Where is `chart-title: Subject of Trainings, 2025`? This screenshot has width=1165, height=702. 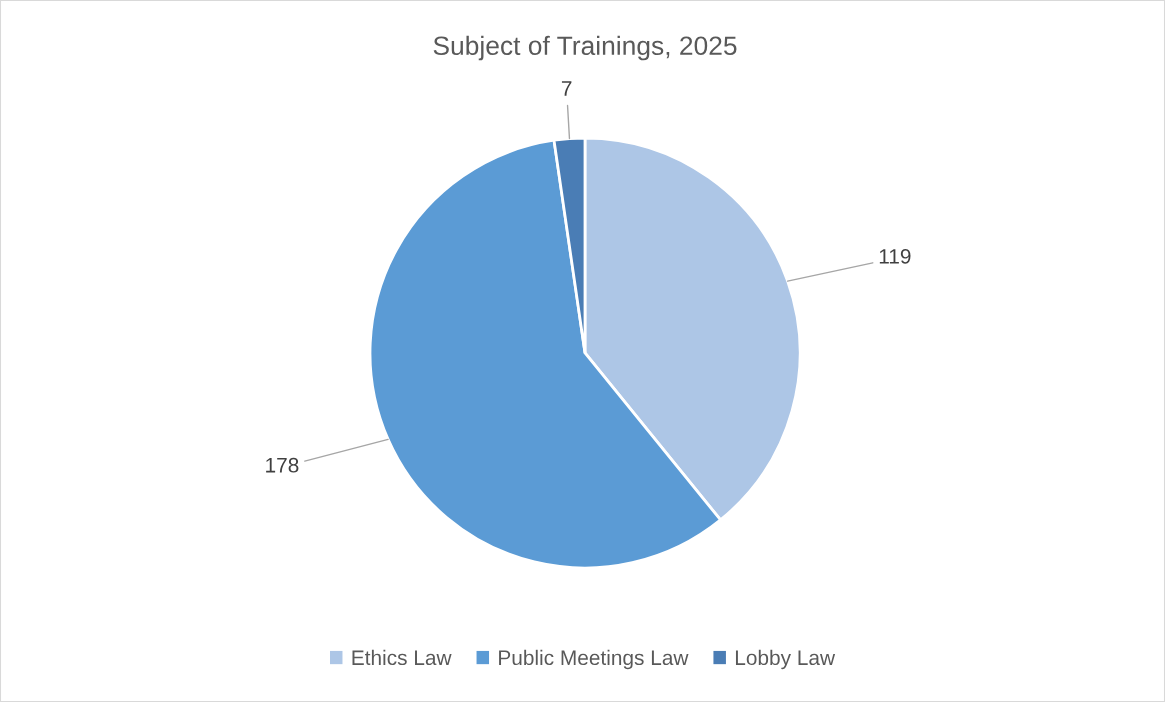
chart-title: Subject of Trainings, 2025 is located at coordinates (585, 48).